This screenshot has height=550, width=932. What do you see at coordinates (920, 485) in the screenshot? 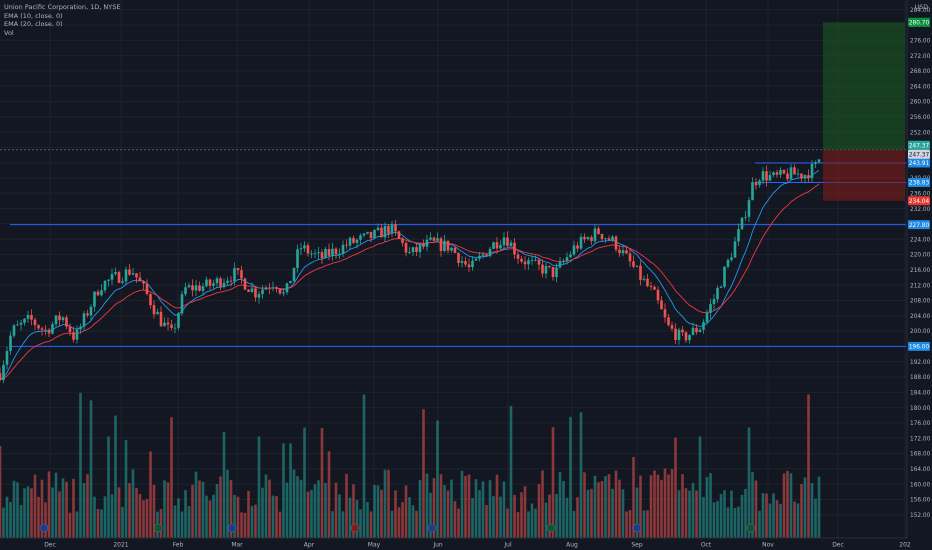
I see `y-tick-label: 160.00` at bounding box center [920, 485].